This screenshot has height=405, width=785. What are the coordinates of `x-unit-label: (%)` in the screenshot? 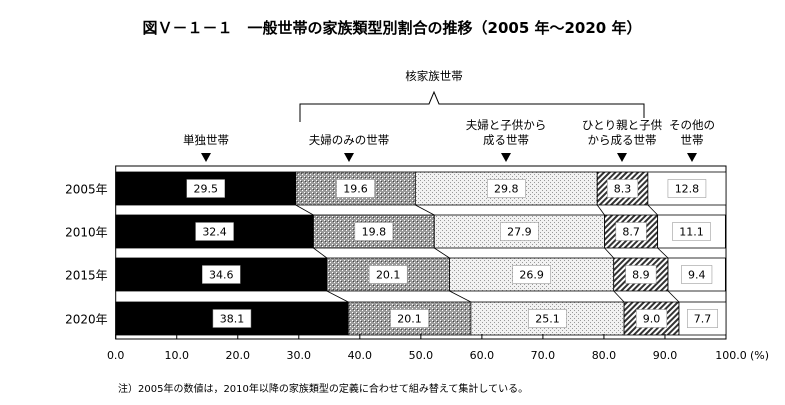 It's located at (759, 355).